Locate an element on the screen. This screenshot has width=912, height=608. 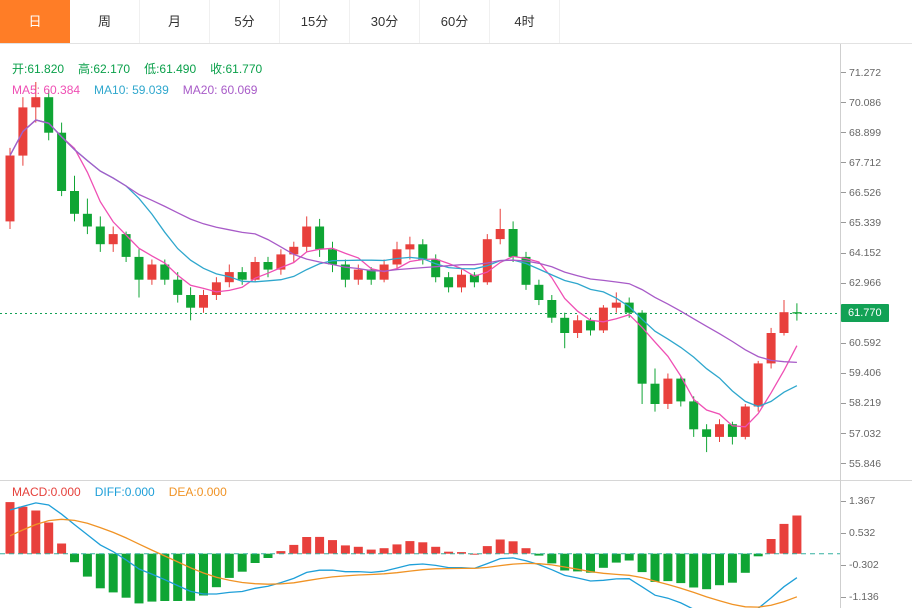
timeframe-tab-1: 周 is located at coordinates (105, 21).